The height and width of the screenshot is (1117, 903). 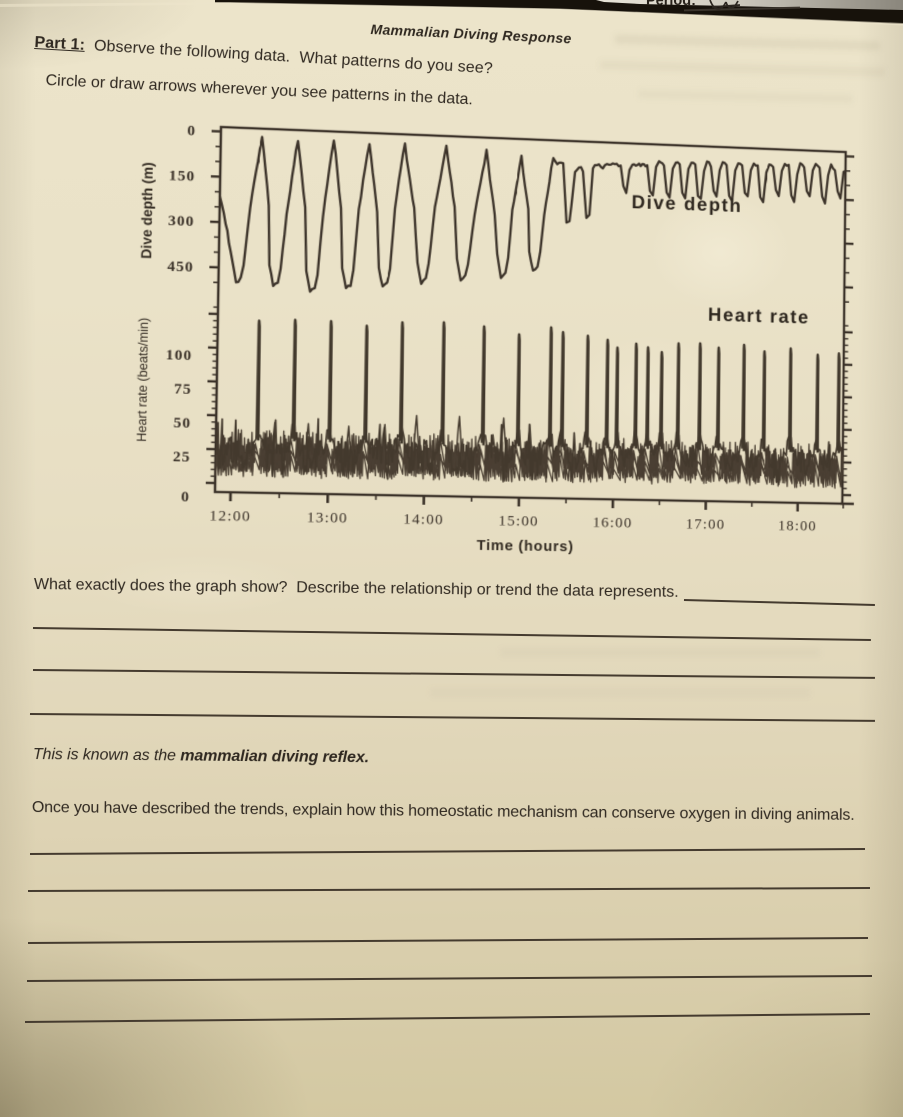 What do you see at coordinates (142, 379) in the screenshot?
I see `svg-text: Heart rate (beats/min)` at bounding box center [142, 379].